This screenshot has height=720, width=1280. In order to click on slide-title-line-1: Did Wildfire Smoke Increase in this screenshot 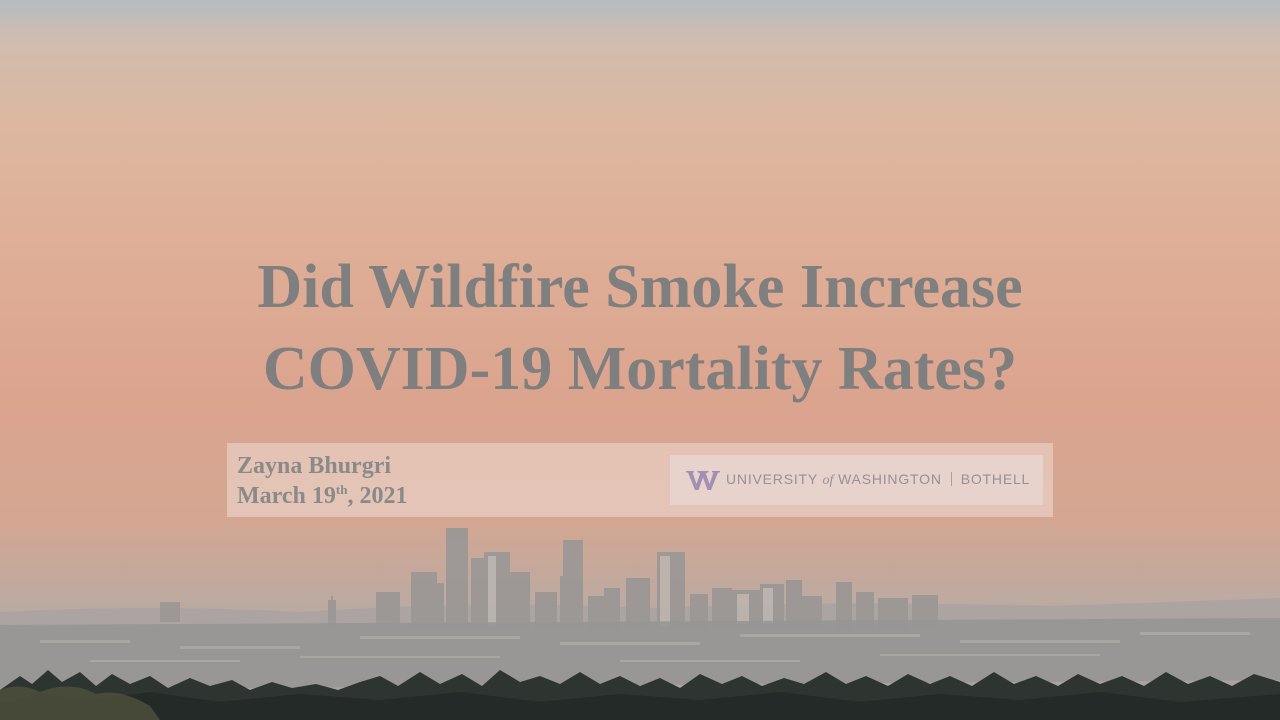, I will do `click(640, 287)`.